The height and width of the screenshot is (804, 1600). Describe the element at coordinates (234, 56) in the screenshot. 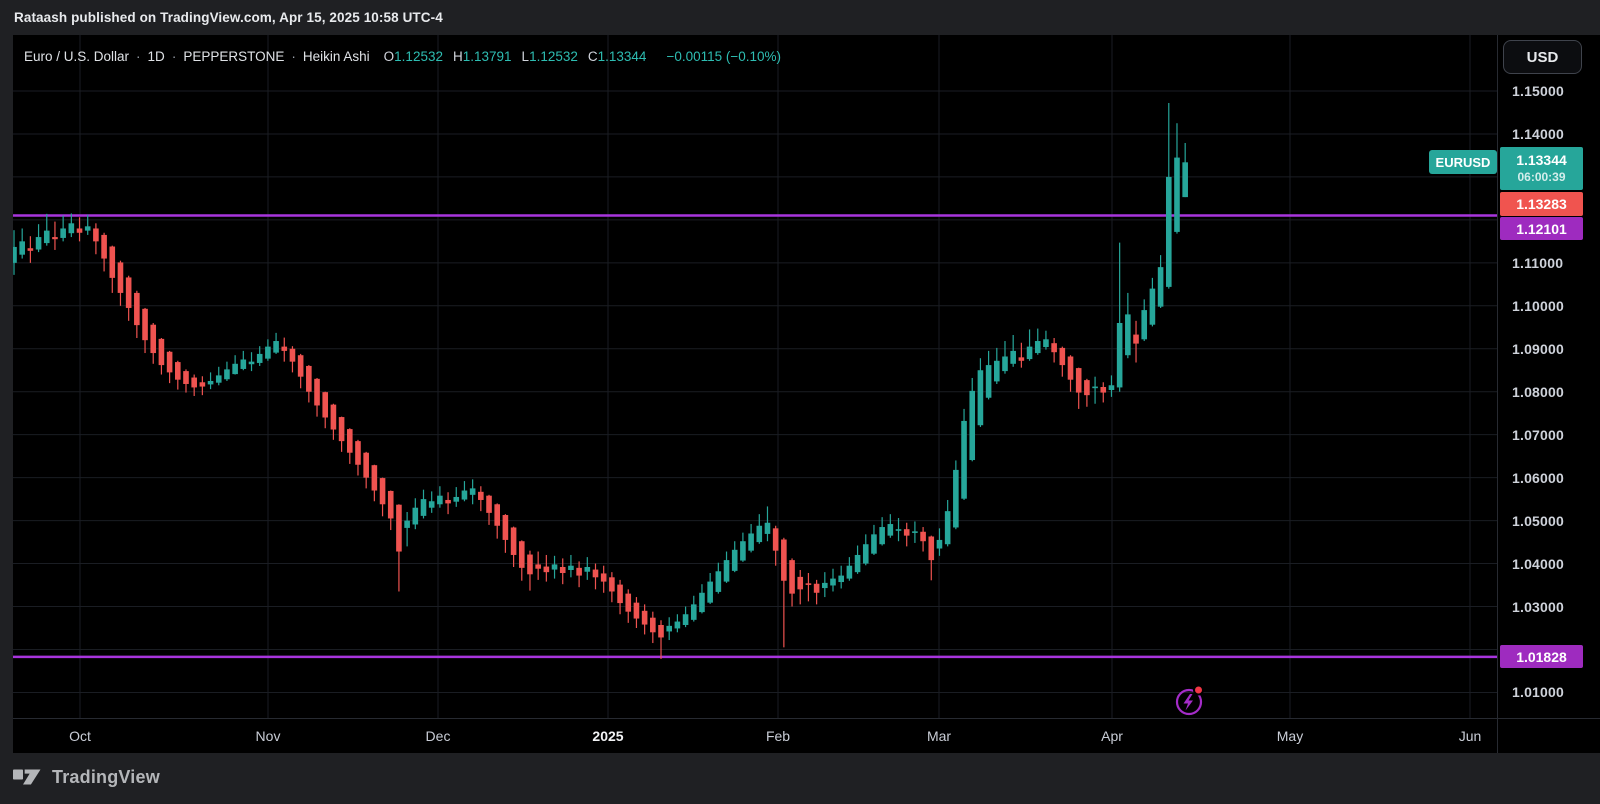

I see `exchange-label: PEPPERSTONE` at that location.